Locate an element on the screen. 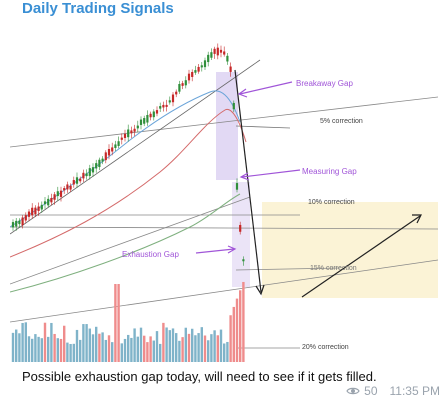  moving-average-long is located at coordinates (125, 243).